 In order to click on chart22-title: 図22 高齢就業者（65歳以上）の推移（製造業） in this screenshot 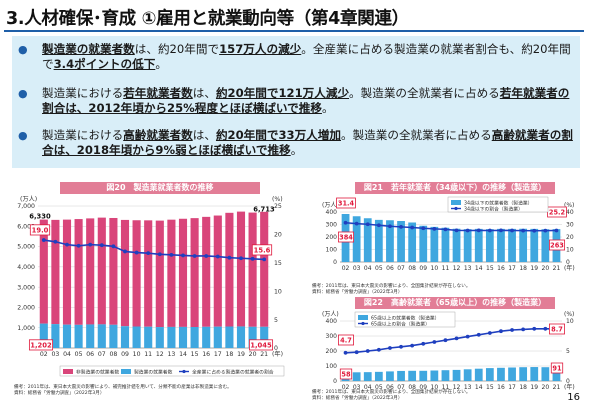, I will do `click(455, 303)`.